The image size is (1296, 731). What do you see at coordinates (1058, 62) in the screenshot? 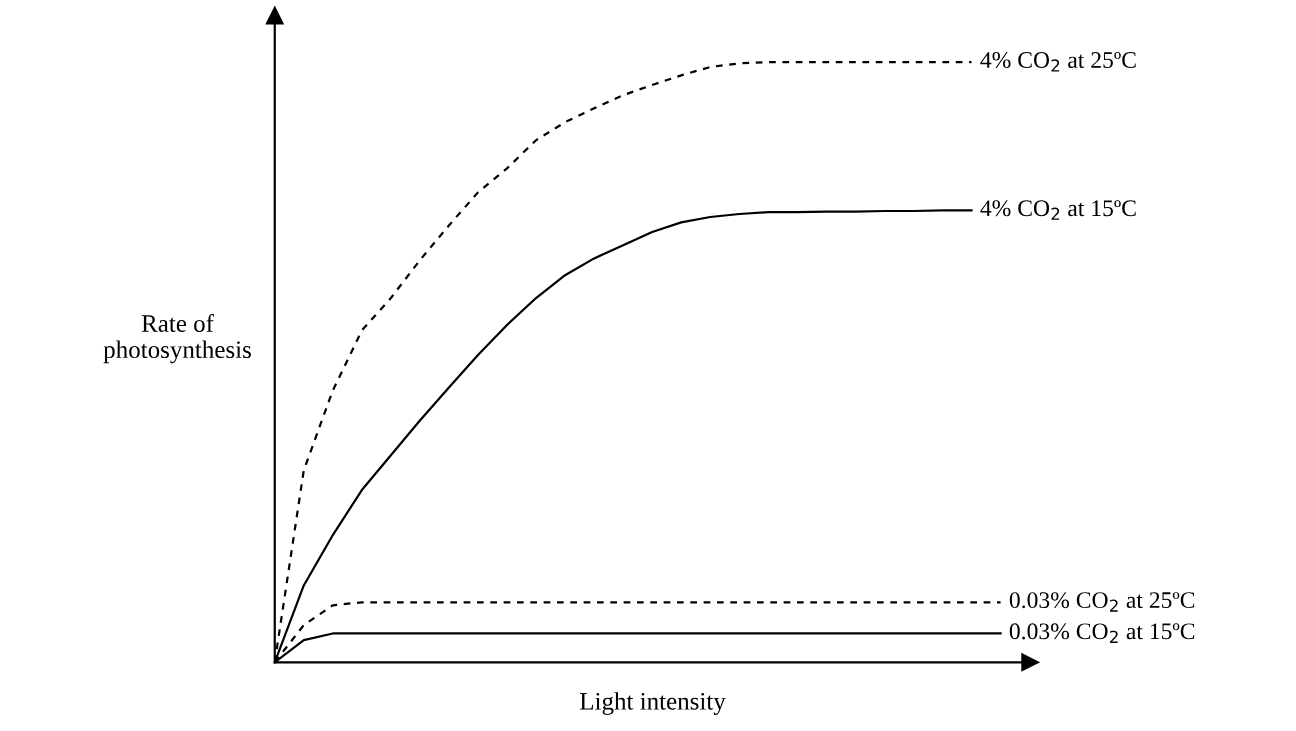
I see `series-label: 4% CO$_{2}$ at 25ºC` at bounding box center [1058, 62].